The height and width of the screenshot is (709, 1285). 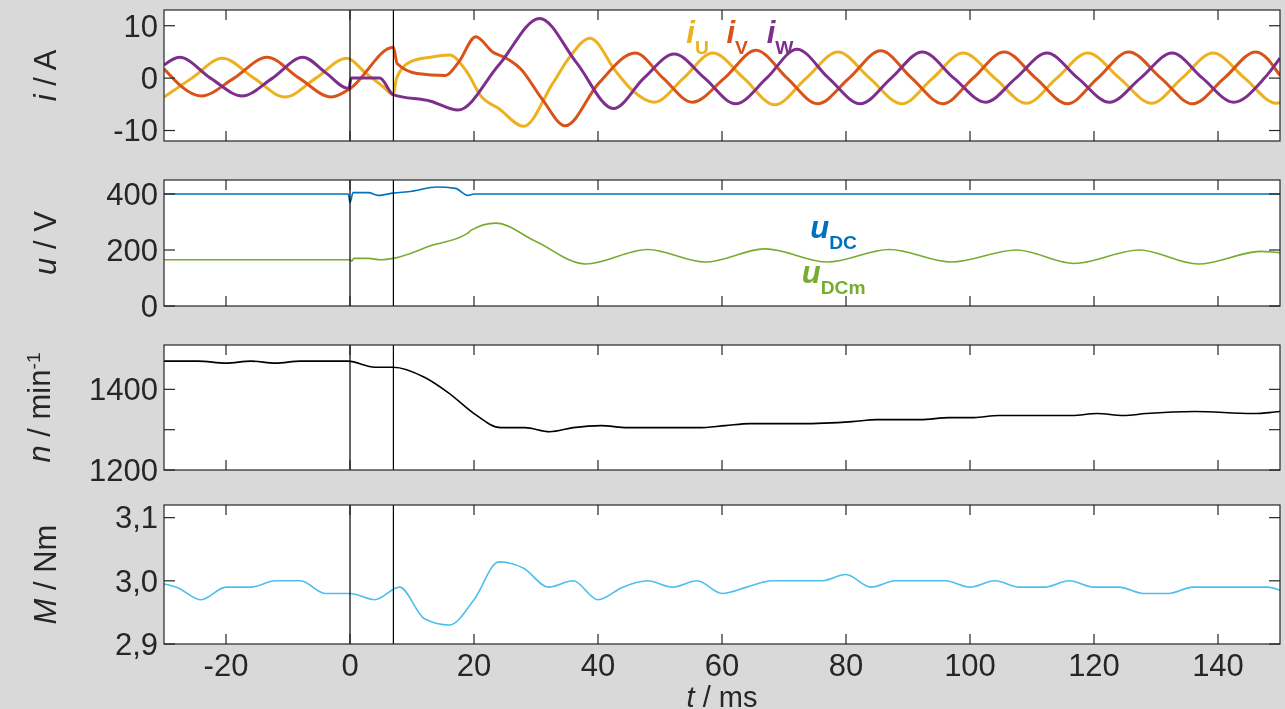 What do you see at coordinates (350, 665) in the screenshot?
I see `x-tick-label: 0` at bounding box center [350, 665].